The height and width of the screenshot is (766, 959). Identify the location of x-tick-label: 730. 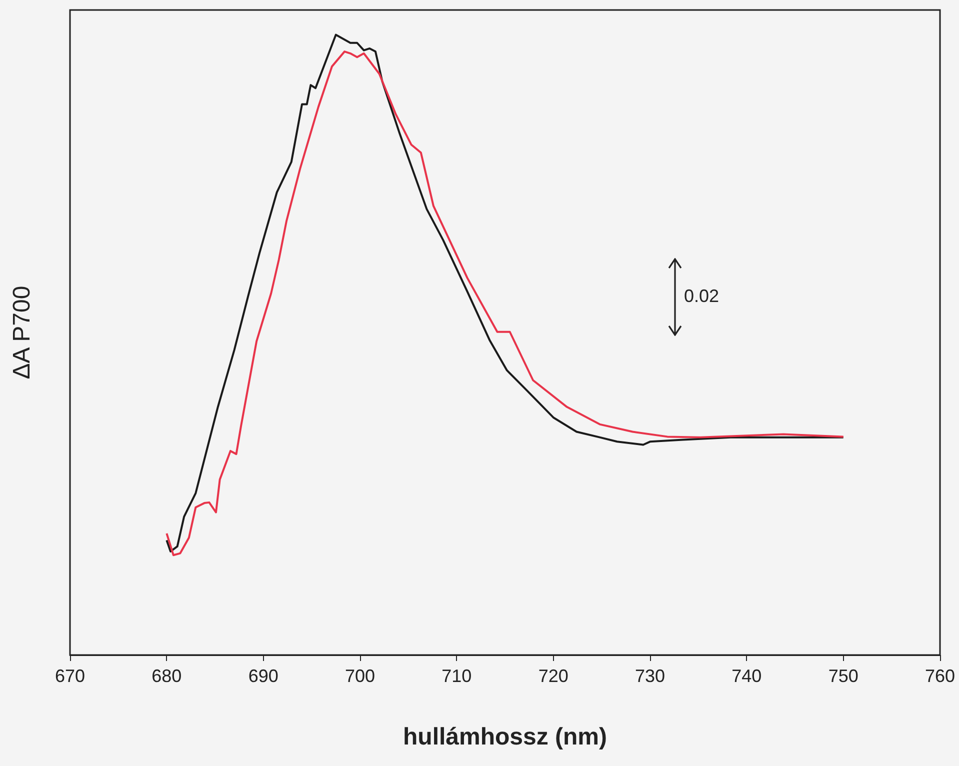
(650, 676).